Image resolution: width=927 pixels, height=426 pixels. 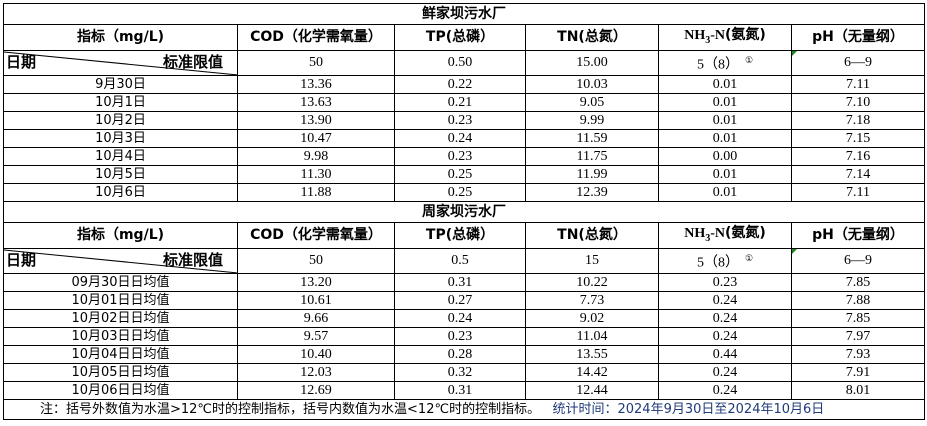 I want to click on date-cell: 10月05日日均值, so click(x=120, y=372).